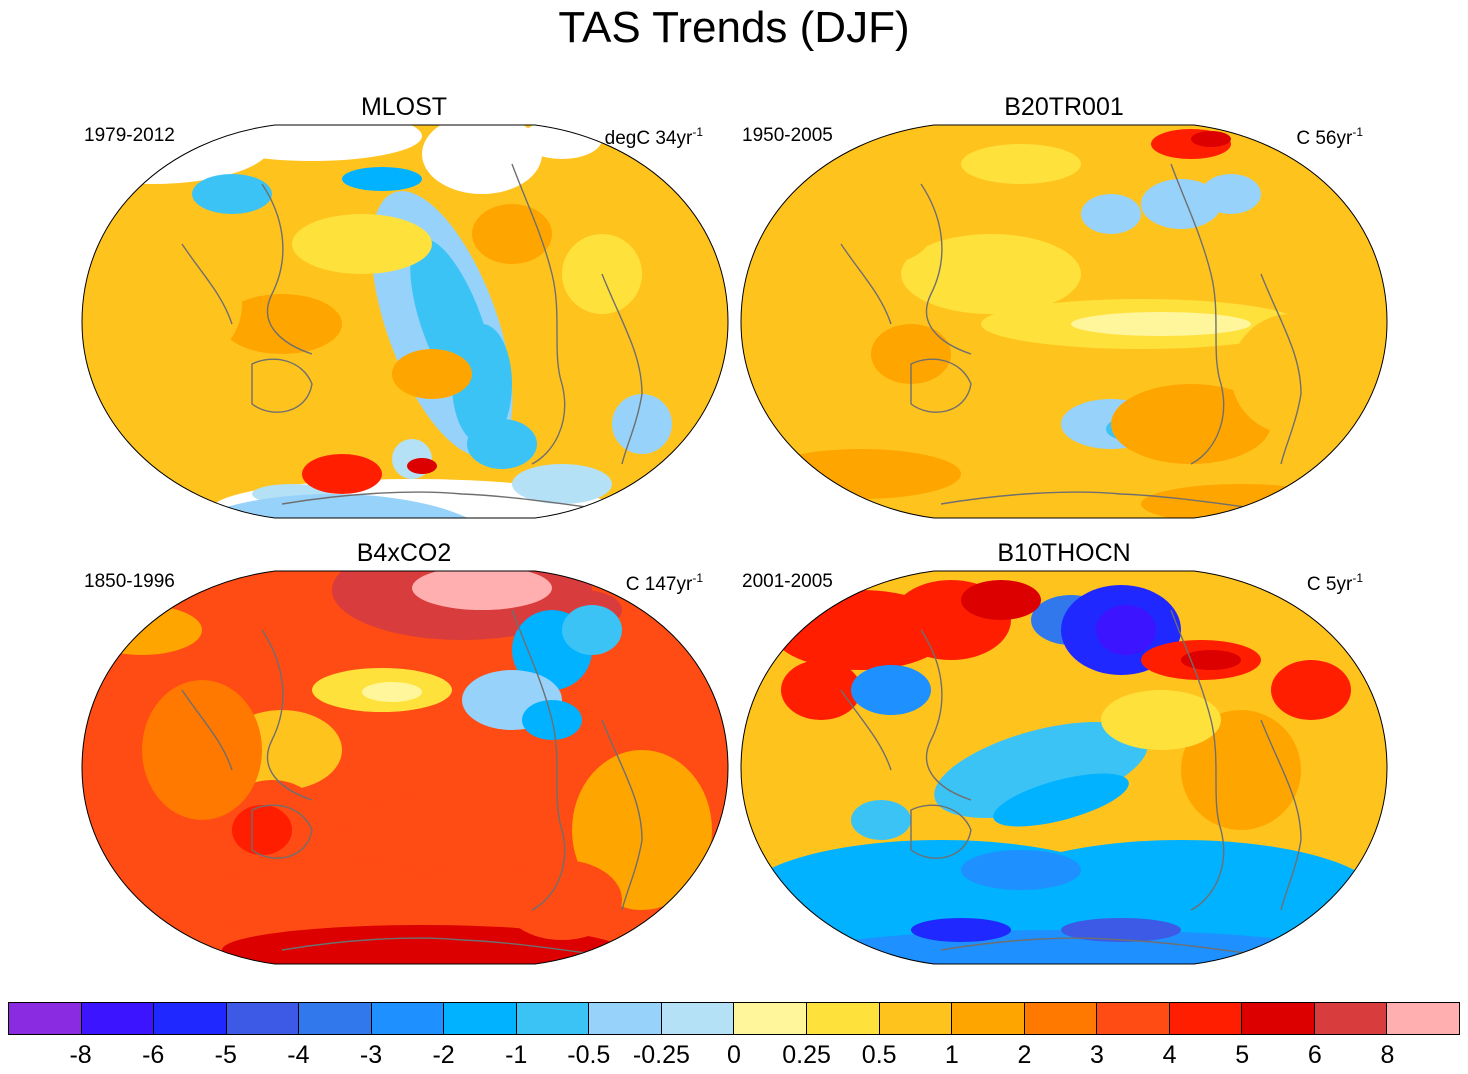  I want to click on colorbar-tick-label: -0.25, so click(661, 1055).